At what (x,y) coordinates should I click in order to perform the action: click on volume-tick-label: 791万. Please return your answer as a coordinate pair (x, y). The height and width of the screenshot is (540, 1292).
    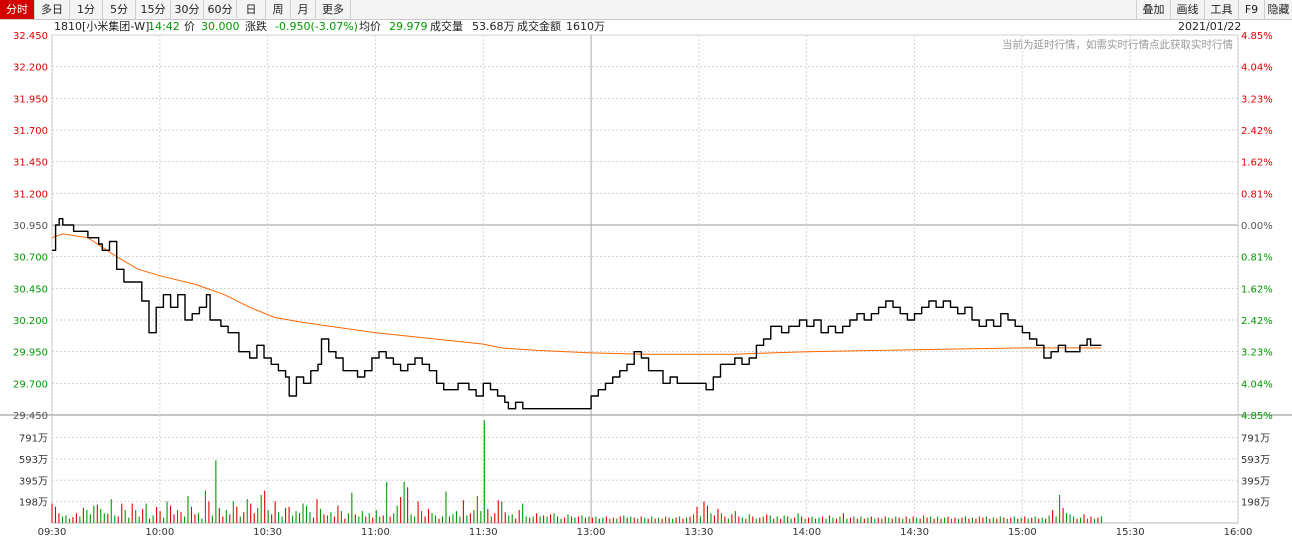
    Looking at the image, I should click on (33, 438).